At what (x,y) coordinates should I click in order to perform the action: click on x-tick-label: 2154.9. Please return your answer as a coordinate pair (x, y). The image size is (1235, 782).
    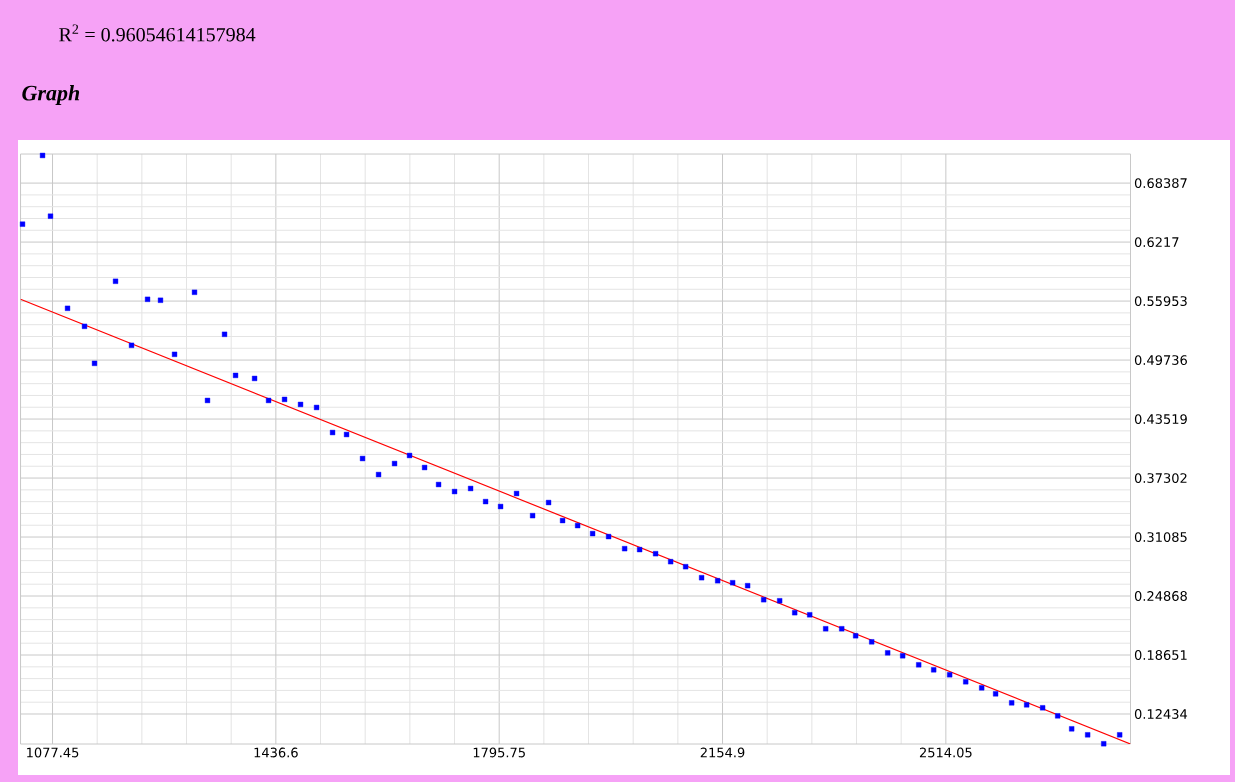
    Looking at the image, I should click on (722, 752).